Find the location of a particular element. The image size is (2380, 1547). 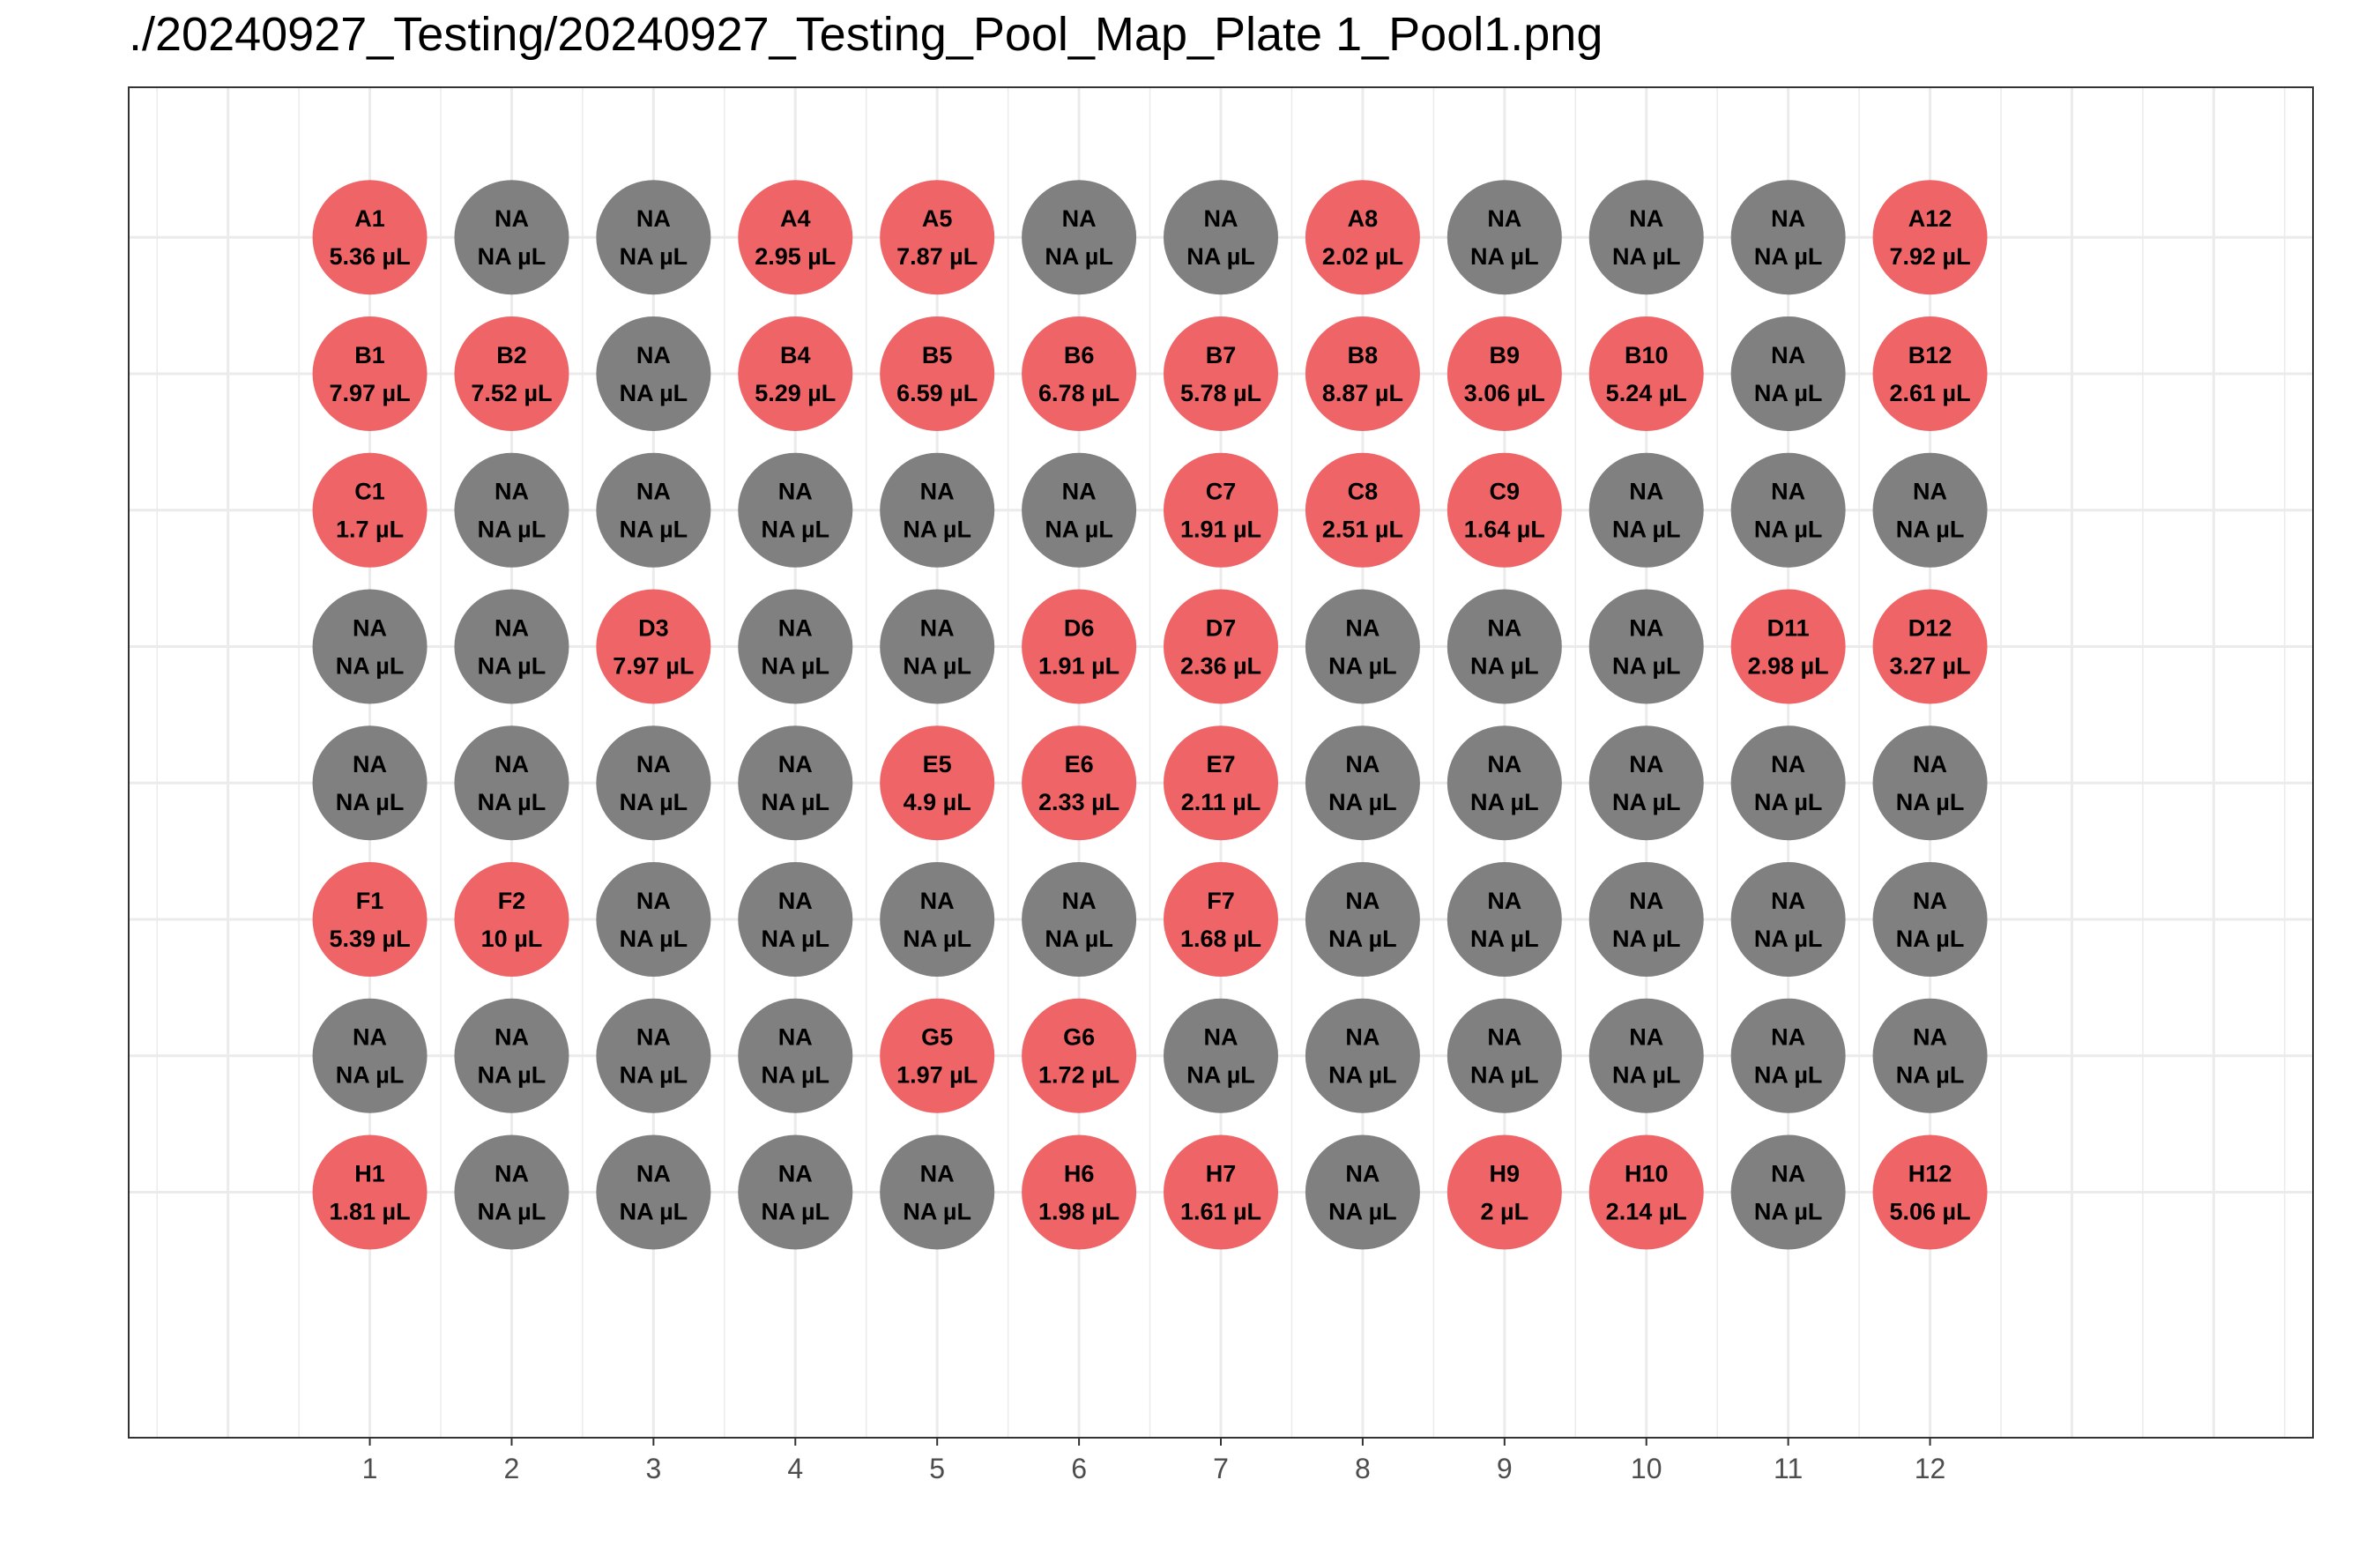

well-volume: 7.87 µL is located at coordinates (937, 257).